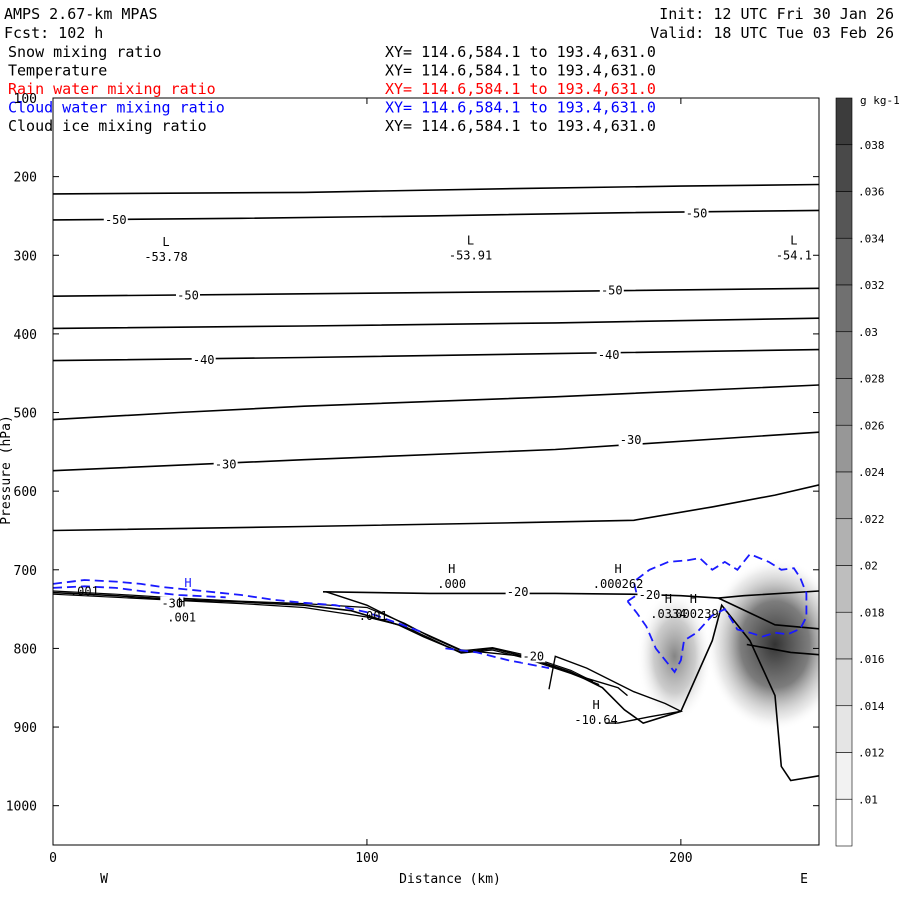  What do you see at coordinates (868, 566) in the screenshot?
I see `colorbar-label: .02` at bounding box center [868, 566].